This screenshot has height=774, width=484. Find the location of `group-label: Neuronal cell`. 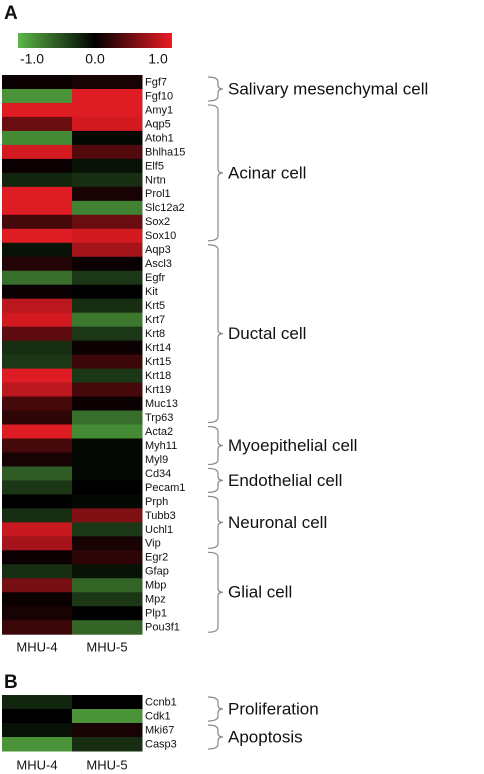

group-label: Neuronal cell is located at coordinates (277, 522).